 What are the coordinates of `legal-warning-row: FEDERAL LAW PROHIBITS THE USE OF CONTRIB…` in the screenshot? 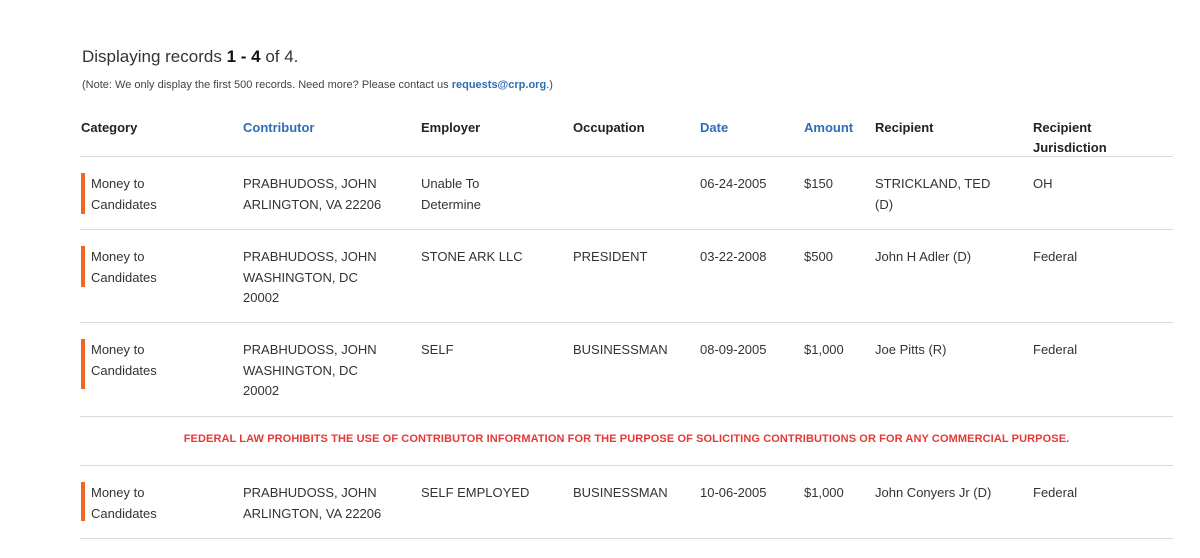 It's located at (626, 441).